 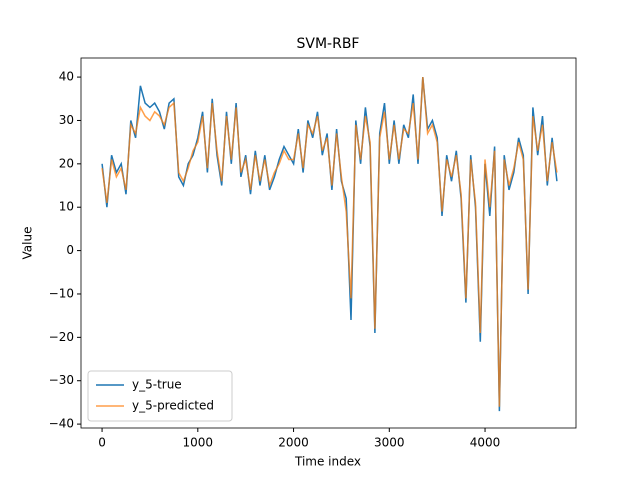 What do you see at coordinates (66, 207) in the screenshot?
I see `y-tick-label: 10` at bounding box center [66, 207].